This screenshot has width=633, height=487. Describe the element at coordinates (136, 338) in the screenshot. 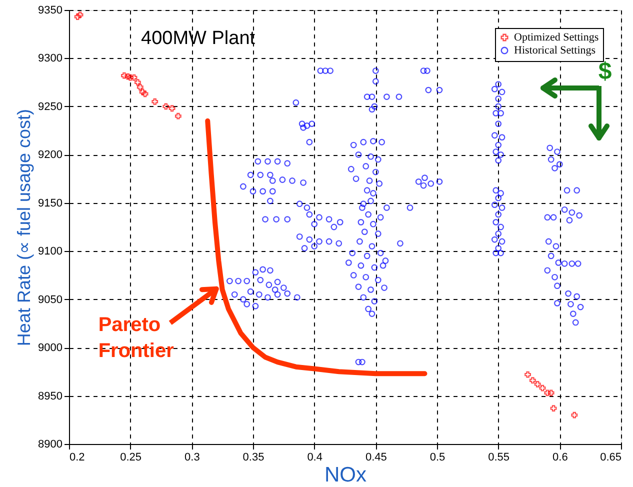

I see `annotation: Pareto Frontier` at that location.